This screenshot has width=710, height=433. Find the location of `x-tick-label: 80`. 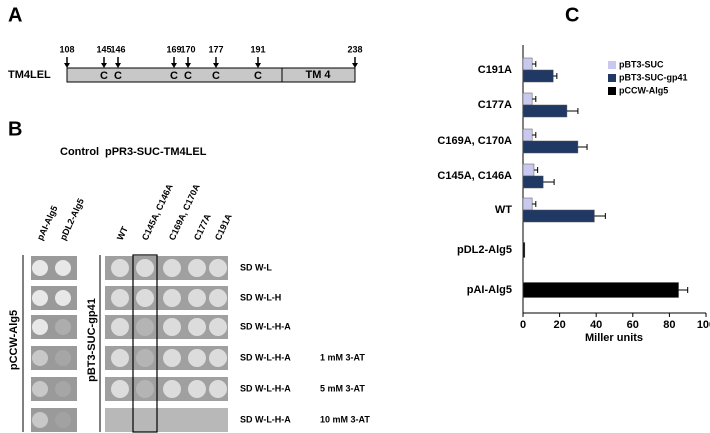

x-tick-label: 80 is located at coordinates (669, 325).